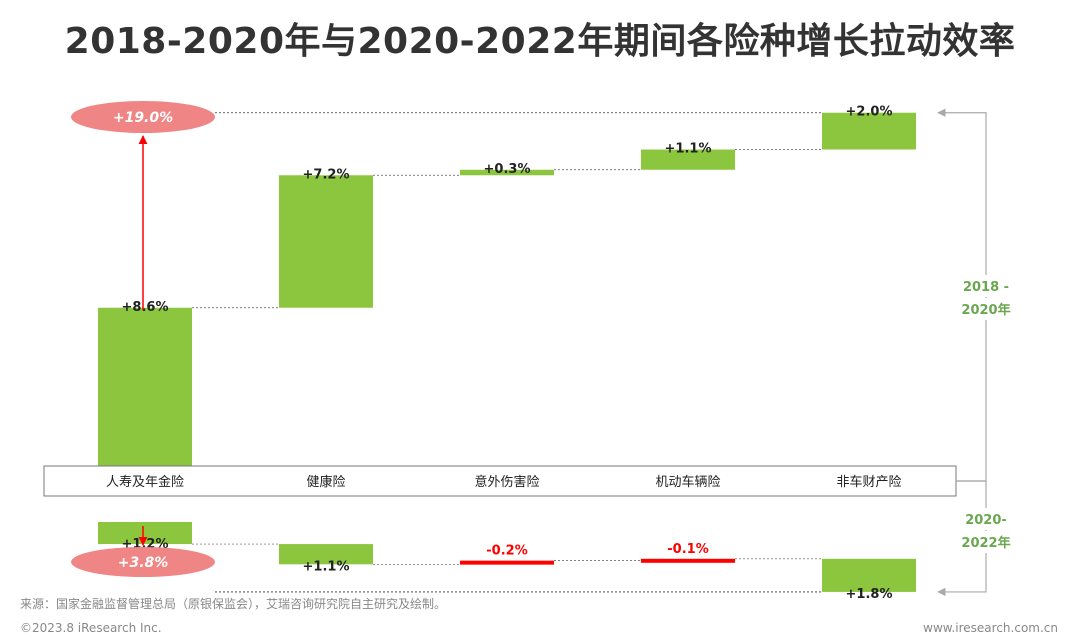 This screenshot has width=1080, height=643. I want to click on category-label-1: 健康险, so click(325, 482).